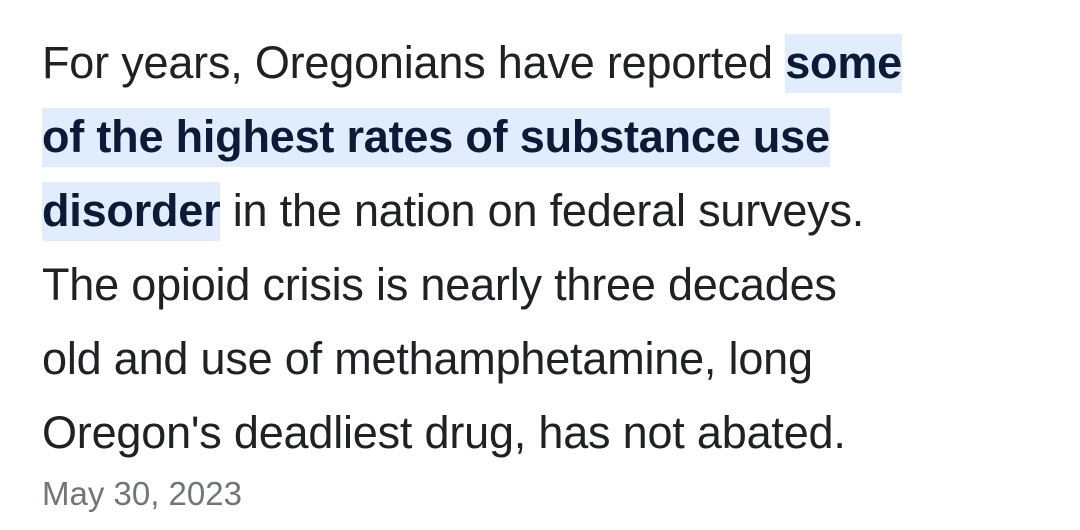  Describe the element at coordinates (142, 493) in the screenshot. I see `snippet-date: May 30, 2023` at that location.